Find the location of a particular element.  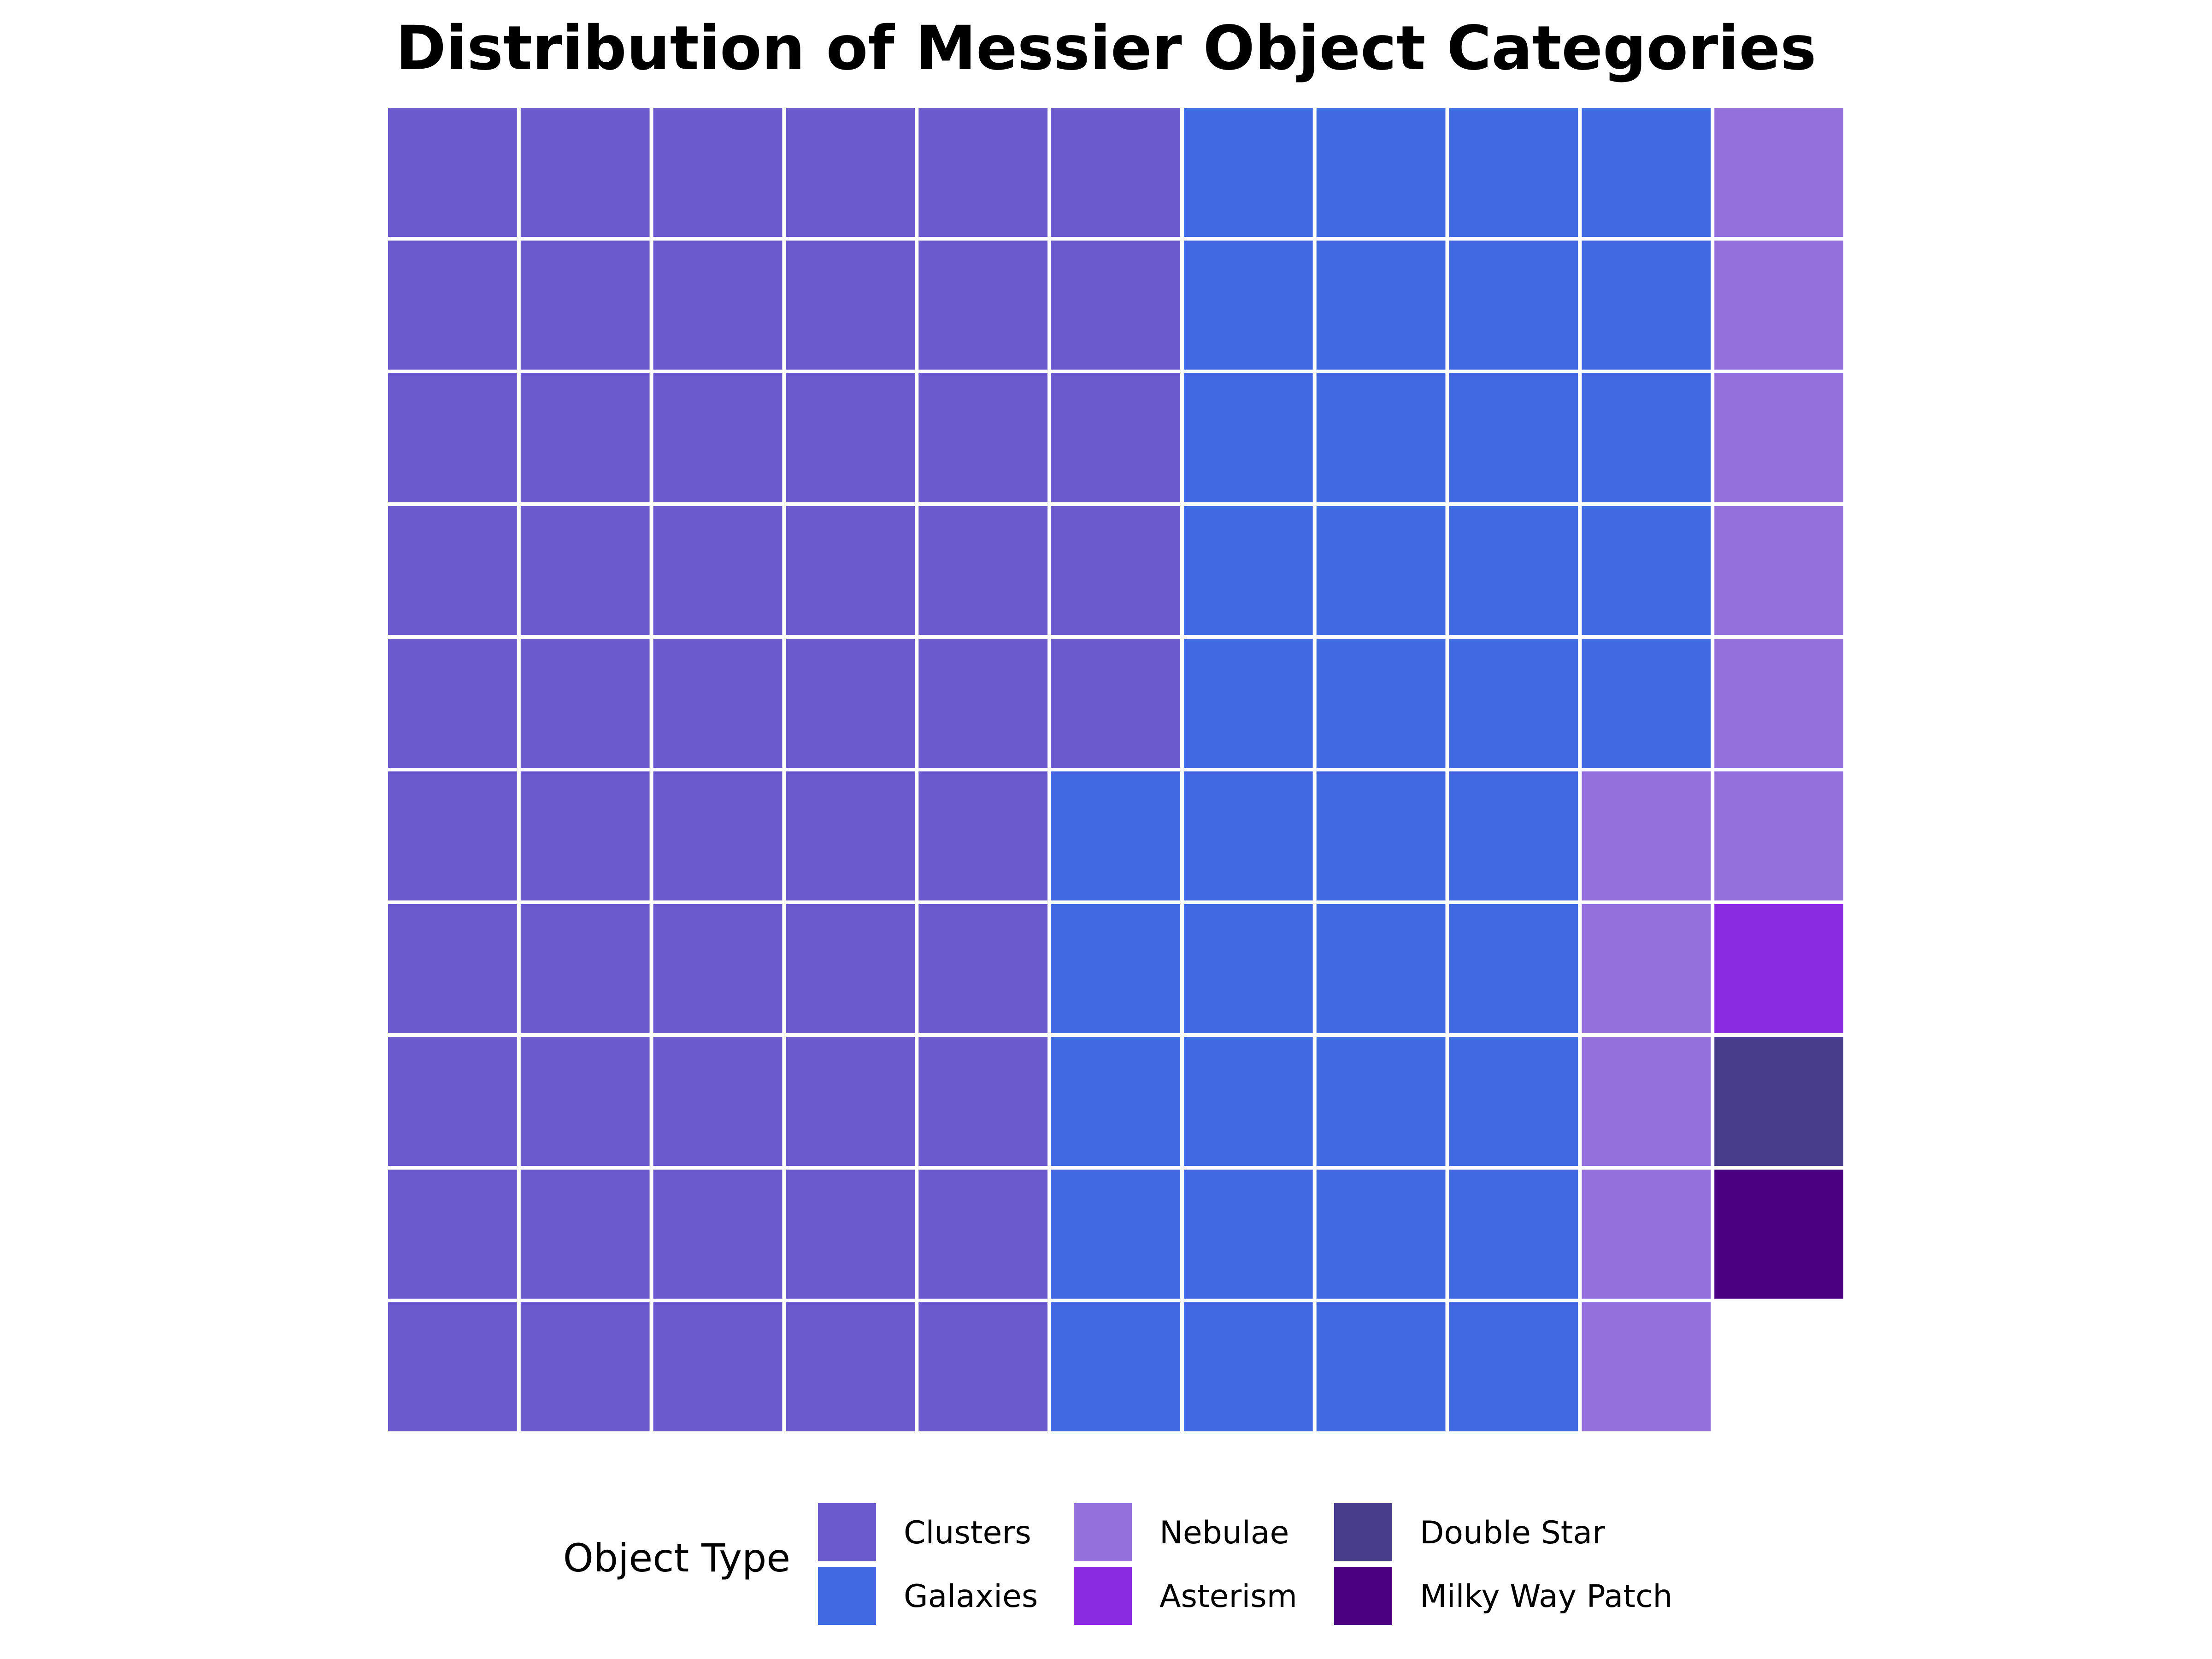

legend-item-nebulae: Nebulae is located at coordinates (1181, 1532).